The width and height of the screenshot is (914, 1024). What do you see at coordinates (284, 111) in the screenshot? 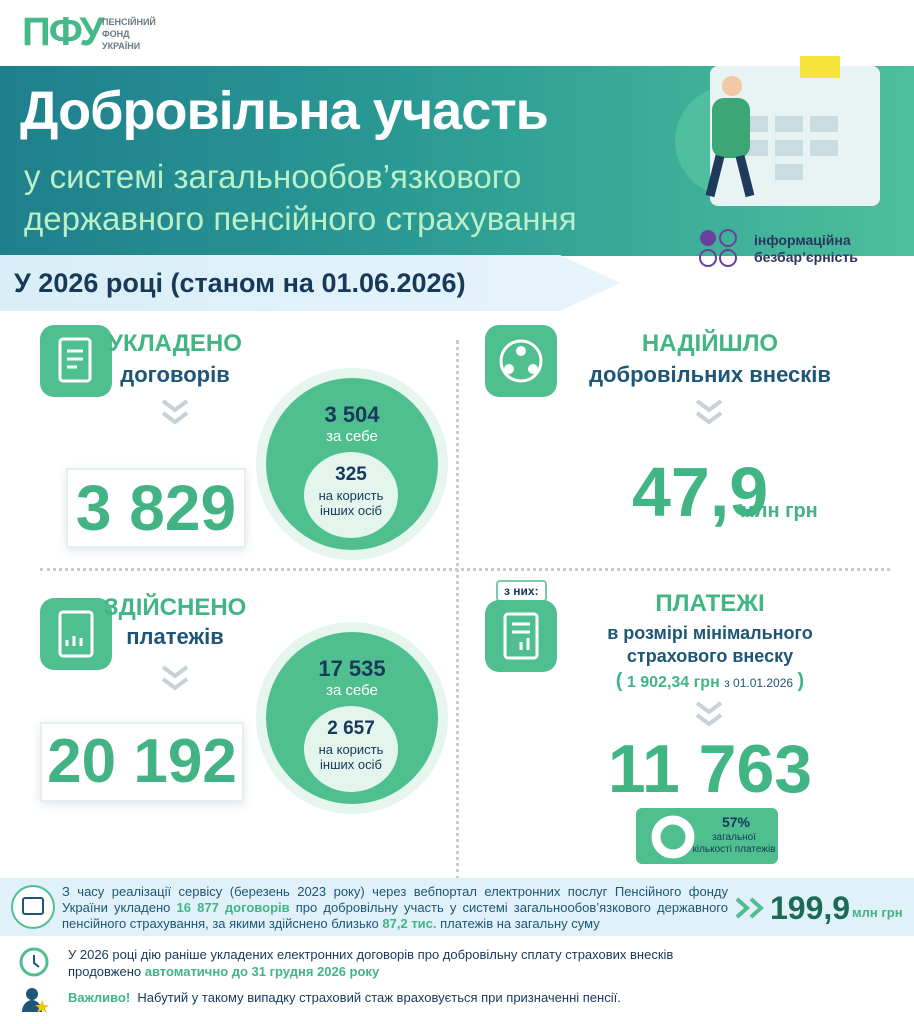
I see `title: Добровільна участь` at bounding box center [284, 111].